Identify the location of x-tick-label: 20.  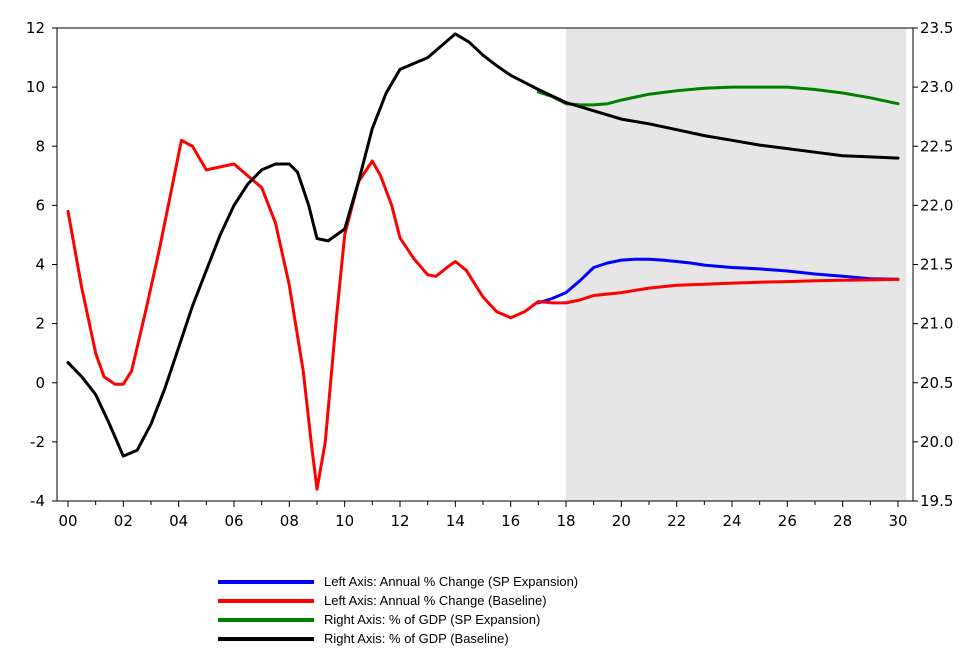
(621, 521).